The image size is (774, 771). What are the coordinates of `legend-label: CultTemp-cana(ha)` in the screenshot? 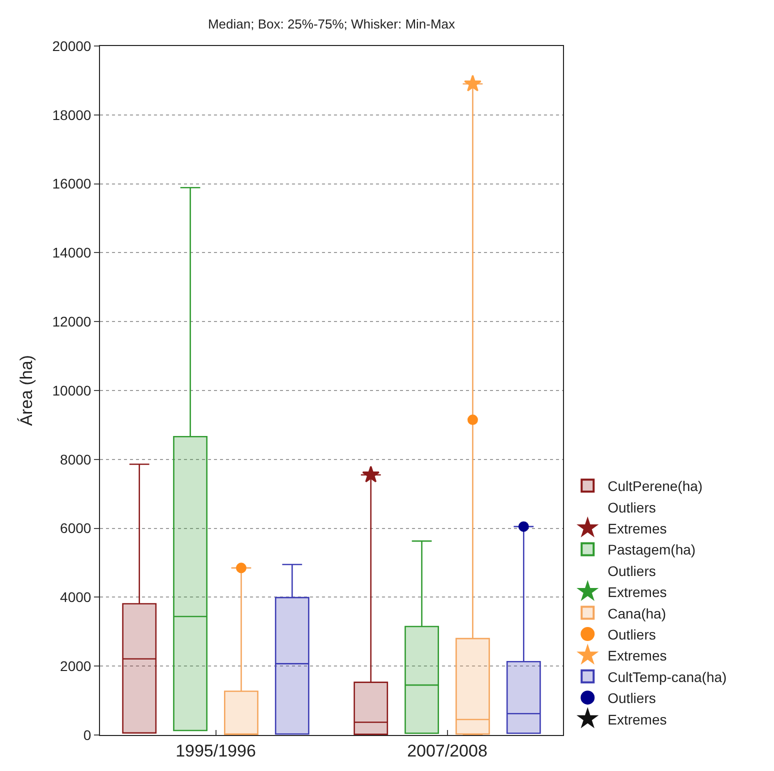 It's located at (667, 676).